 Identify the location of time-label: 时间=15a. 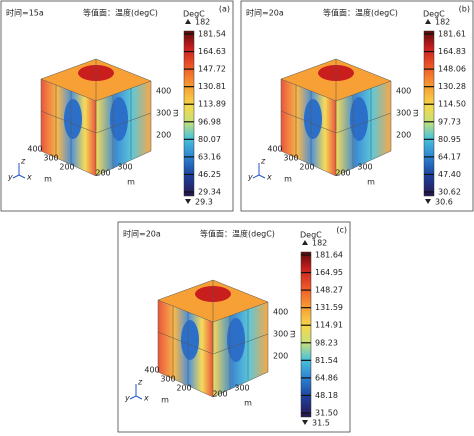
(25, 13).